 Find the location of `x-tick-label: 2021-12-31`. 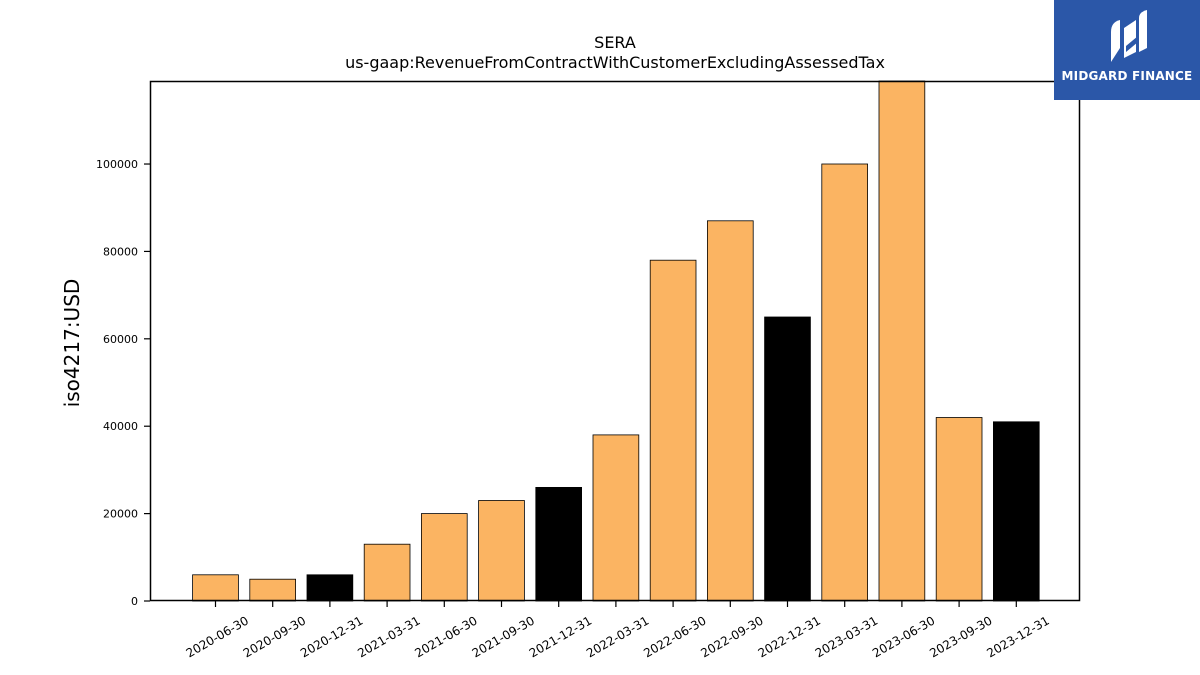

x-tick-label: 2021-12-31 is located at coordinates (560, 636).